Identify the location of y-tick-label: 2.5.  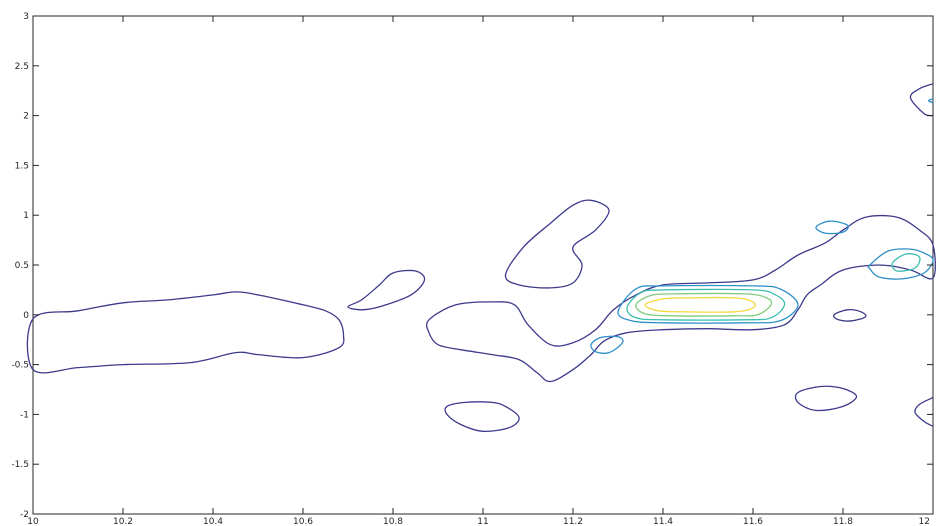
(22, 67).